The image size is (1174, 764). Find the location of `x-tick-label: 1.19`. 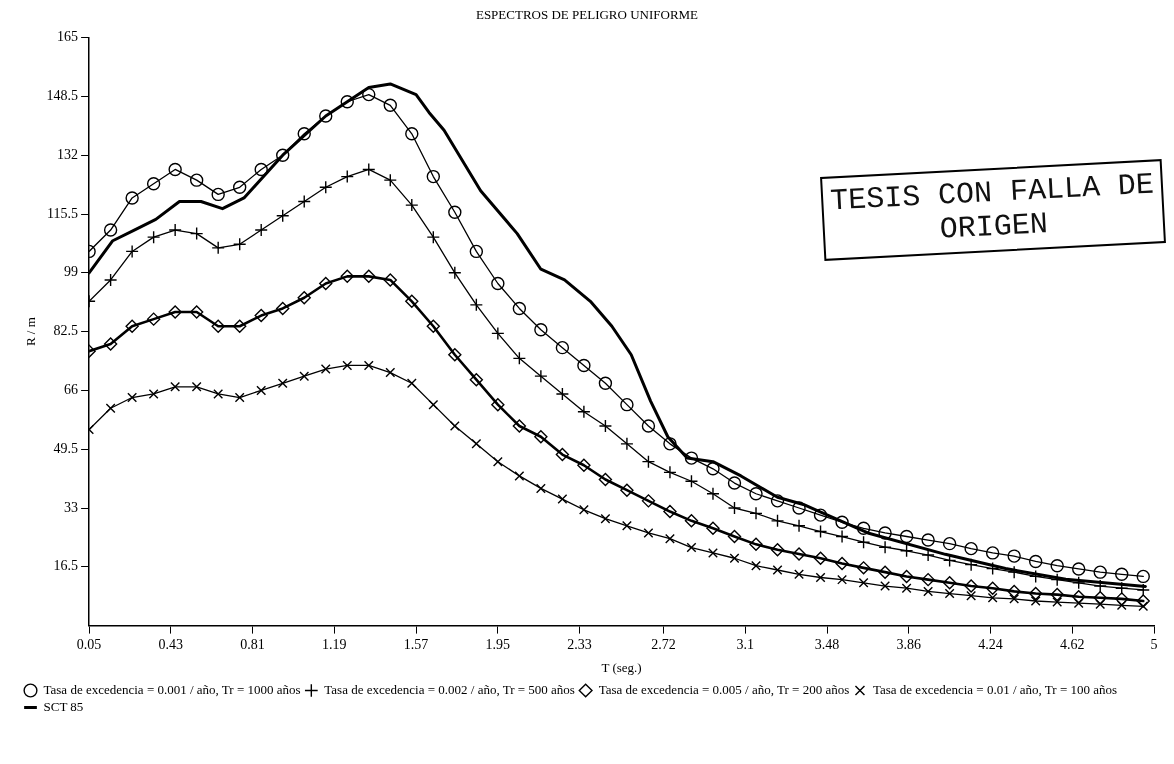

x-tick-label: 1.19 is located at coordinates (334, 644).